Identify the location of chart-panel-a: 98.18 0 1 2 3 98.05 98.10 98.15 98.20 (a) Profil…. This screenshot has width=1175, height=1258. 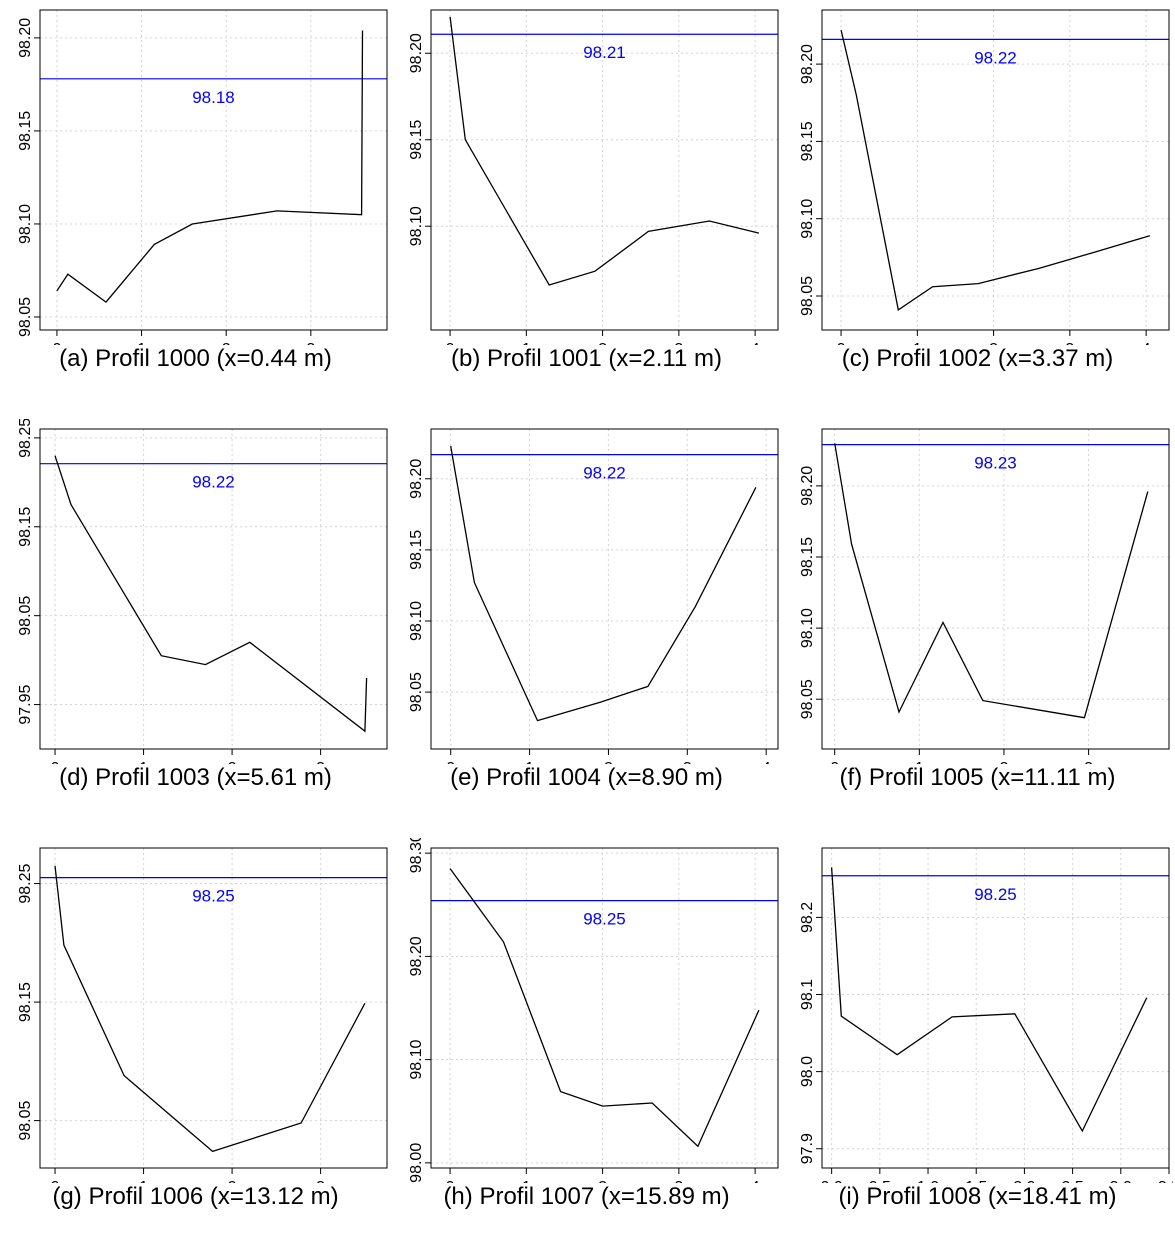
(195, 209).